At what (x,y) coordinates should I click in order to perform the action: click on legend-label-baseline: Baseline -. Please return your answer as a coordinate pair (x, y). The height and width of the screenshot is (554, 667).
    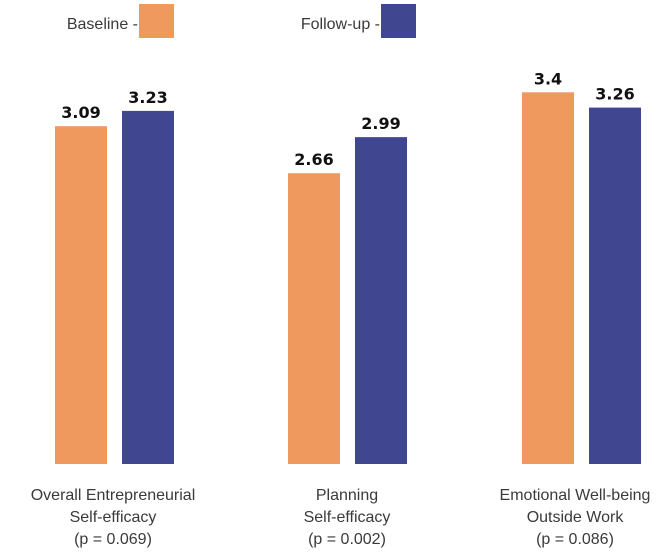
    Looking at the image, I should click on (102, 24).